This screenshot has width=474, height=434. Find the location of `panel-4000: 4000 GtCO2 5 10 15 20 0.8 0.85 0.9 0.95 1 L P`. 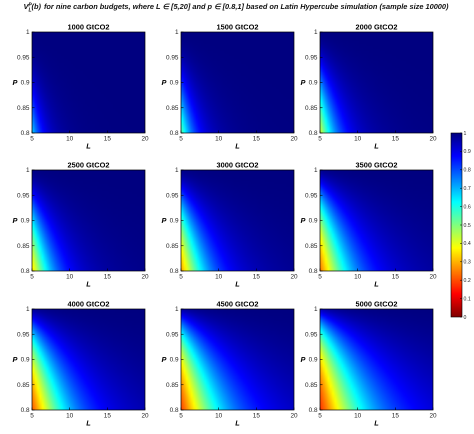

panel-4000: 4000 GtCO2 5 10 15 20 0.8 0.85 0.9 0.95 1 L P is located at coordinates (81, 364).